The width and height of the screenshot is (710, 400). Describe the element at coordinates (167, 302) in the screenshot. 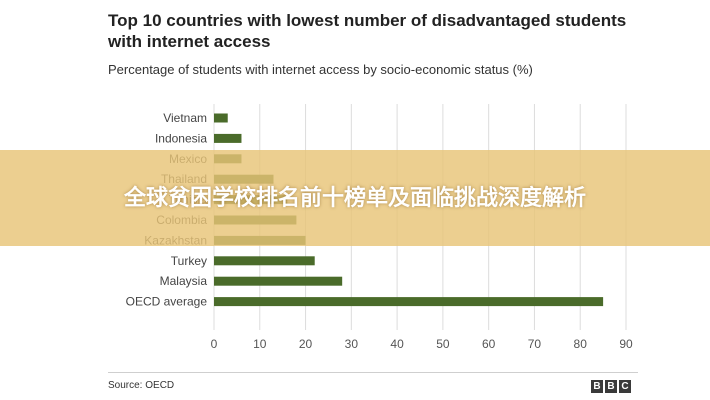

I see `category-label: OECD average` at that location.